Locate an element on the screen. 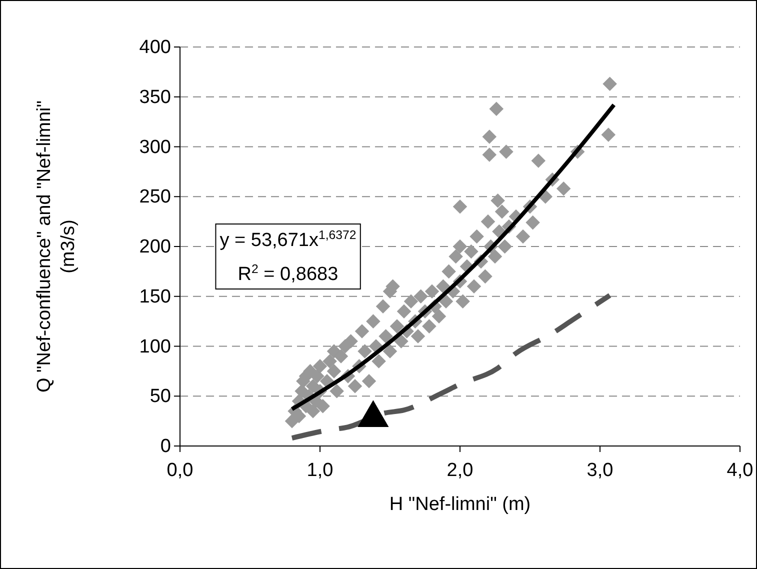 This screenshot has height=569, width=757. y-tick-label: 150 is located at coordinates (155, 297).